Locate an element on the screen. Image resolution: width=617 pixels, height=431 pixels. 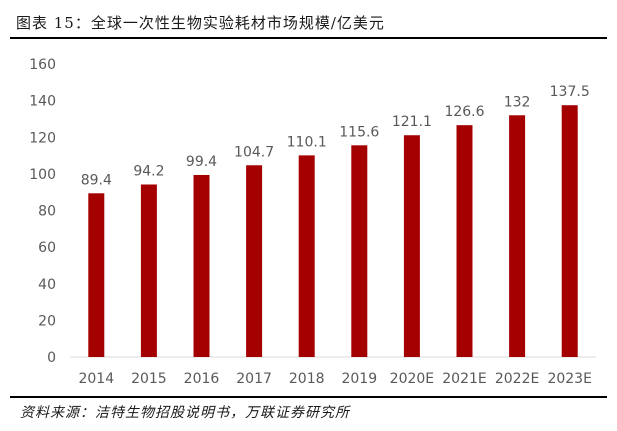
data-label: 110.1 is located at coordinates (307, 142).